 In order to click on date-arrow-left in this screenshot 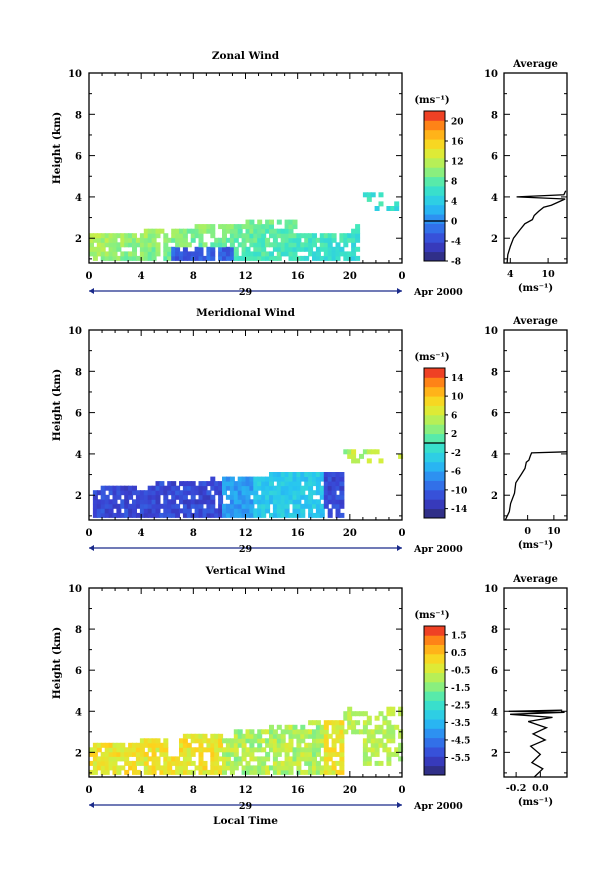, I will do `click(91, 805)`.